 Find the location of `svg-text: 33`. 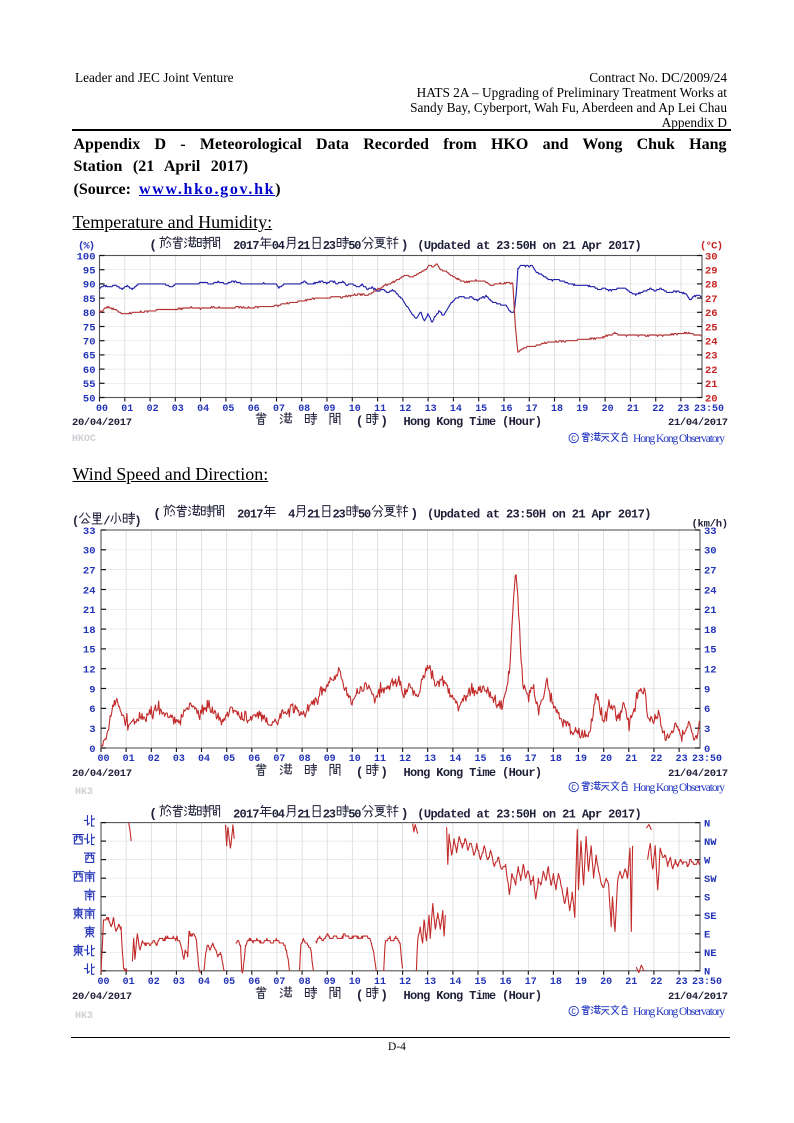

svg-text: 33 is located at coordinates (89, 532).